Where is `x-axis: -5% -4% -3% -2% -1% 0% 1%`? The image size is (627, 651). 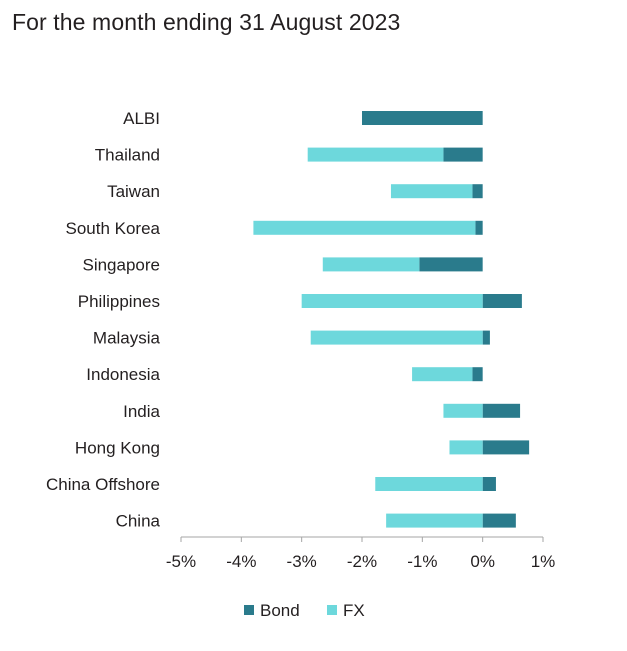 x-axis: -5% -4% -3% -2% -1% 0% 1% is located at coordinates (361, 553).